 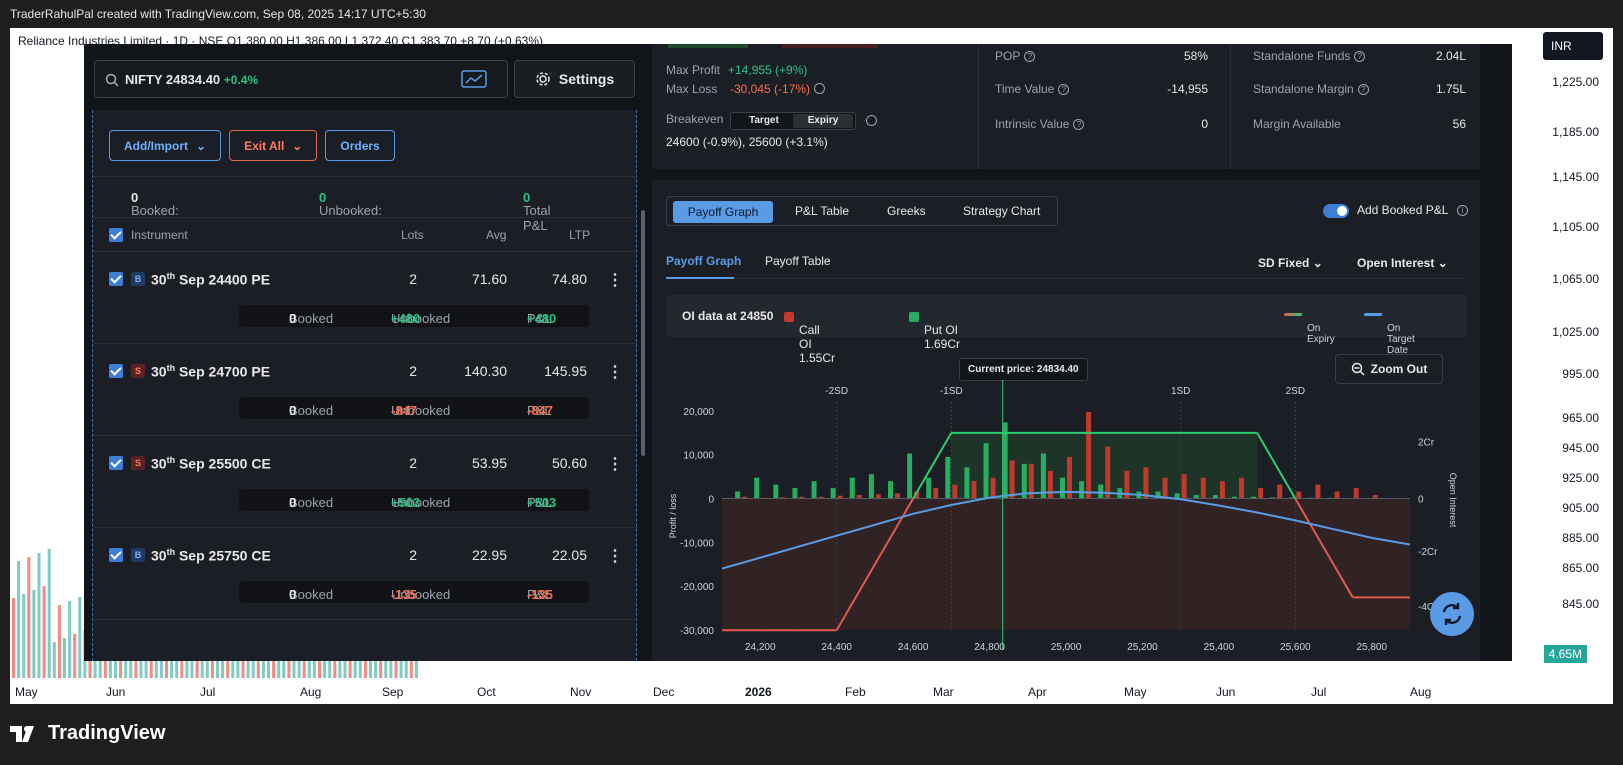 What do you see at coordinates (165, 145) in the screenshot?
I see `add-import-button: Add/Import ⌄` at bounding box center [165, 145].